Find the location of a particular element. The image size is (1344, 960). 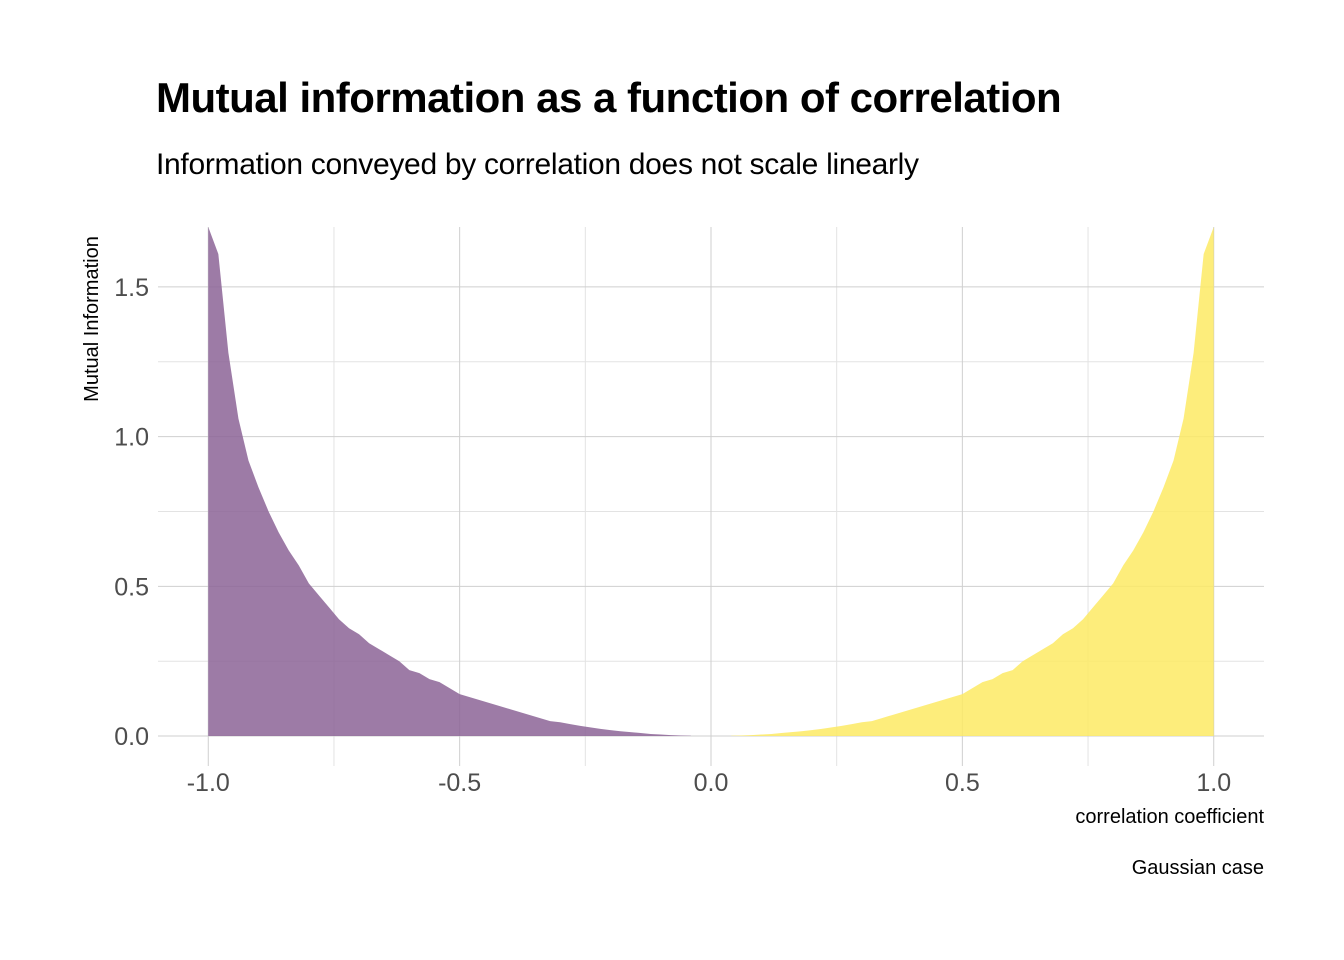

x-tick-label: -1.0 is located at coordinates (208, 783).